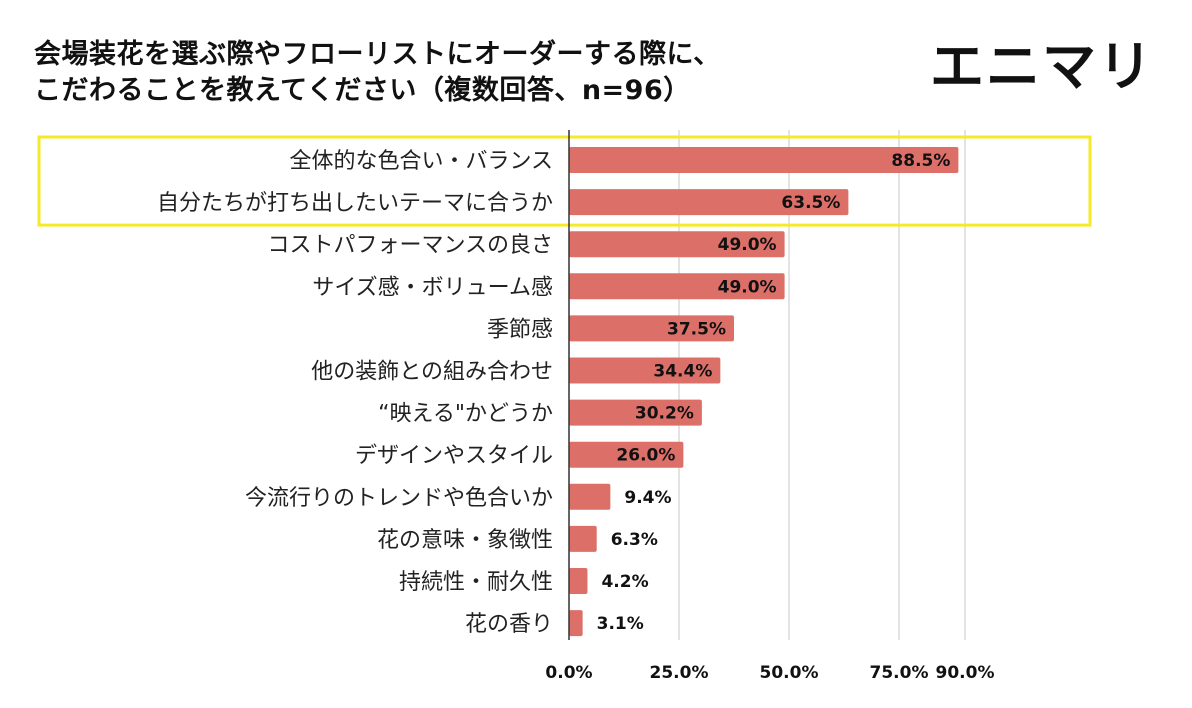 This screenshot has height=708, width=1192. Describe the element at coordinates (509, 624) in the screenshot. I see `category-label: 花の香り` at that location.